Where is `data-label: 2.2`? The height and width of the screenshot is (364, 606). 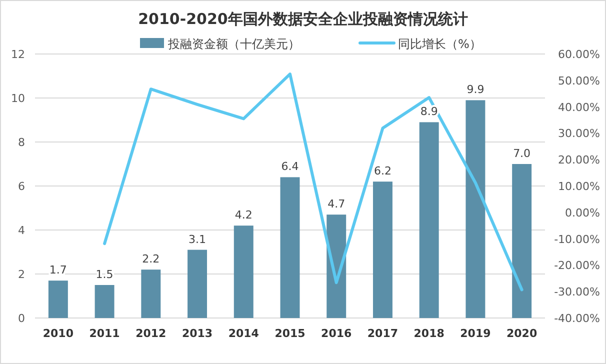
data-label: 2.2 is located at coordinates (151, 259).